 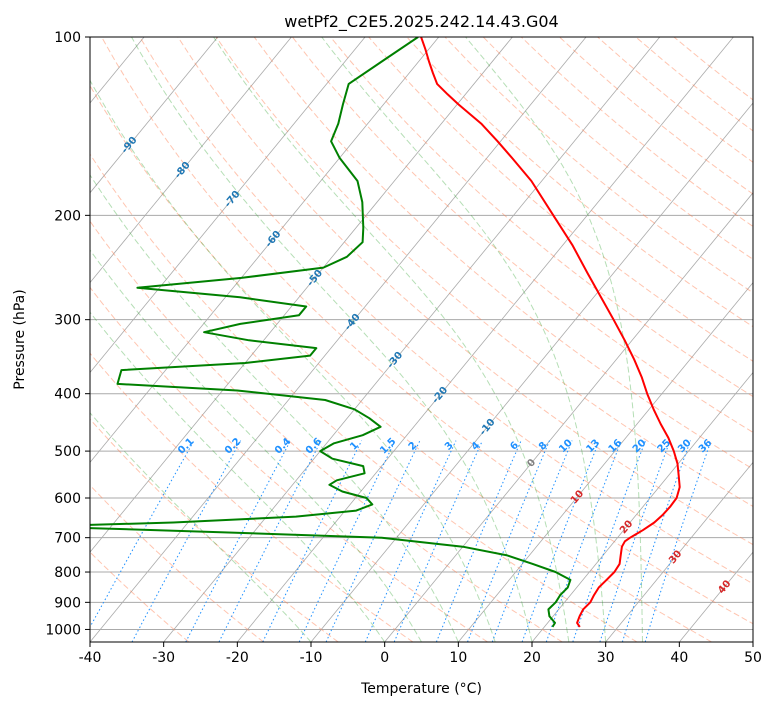 What do you see at coordinates (67, 395) in the screenshot?
I see `y-tick-label: 400` at bounding box center [67, 395].